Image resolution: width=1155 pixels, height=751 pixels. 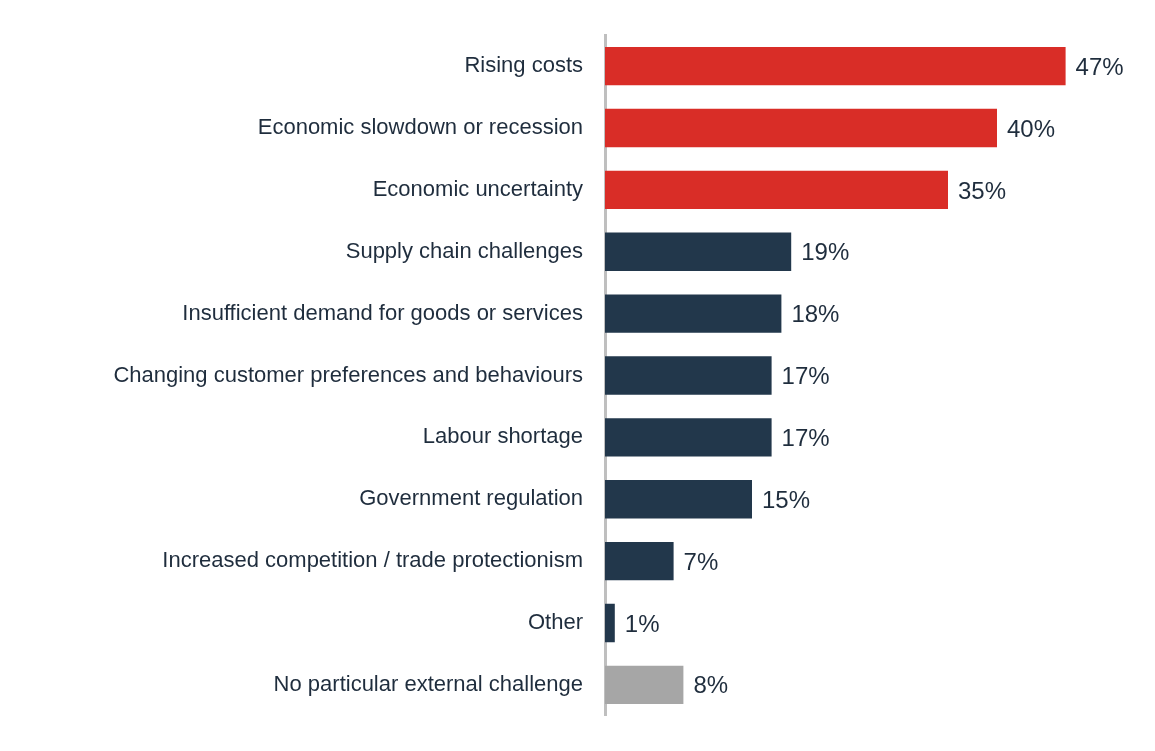 I want to click on data-label: 40%, so click(x=1031, y=128).